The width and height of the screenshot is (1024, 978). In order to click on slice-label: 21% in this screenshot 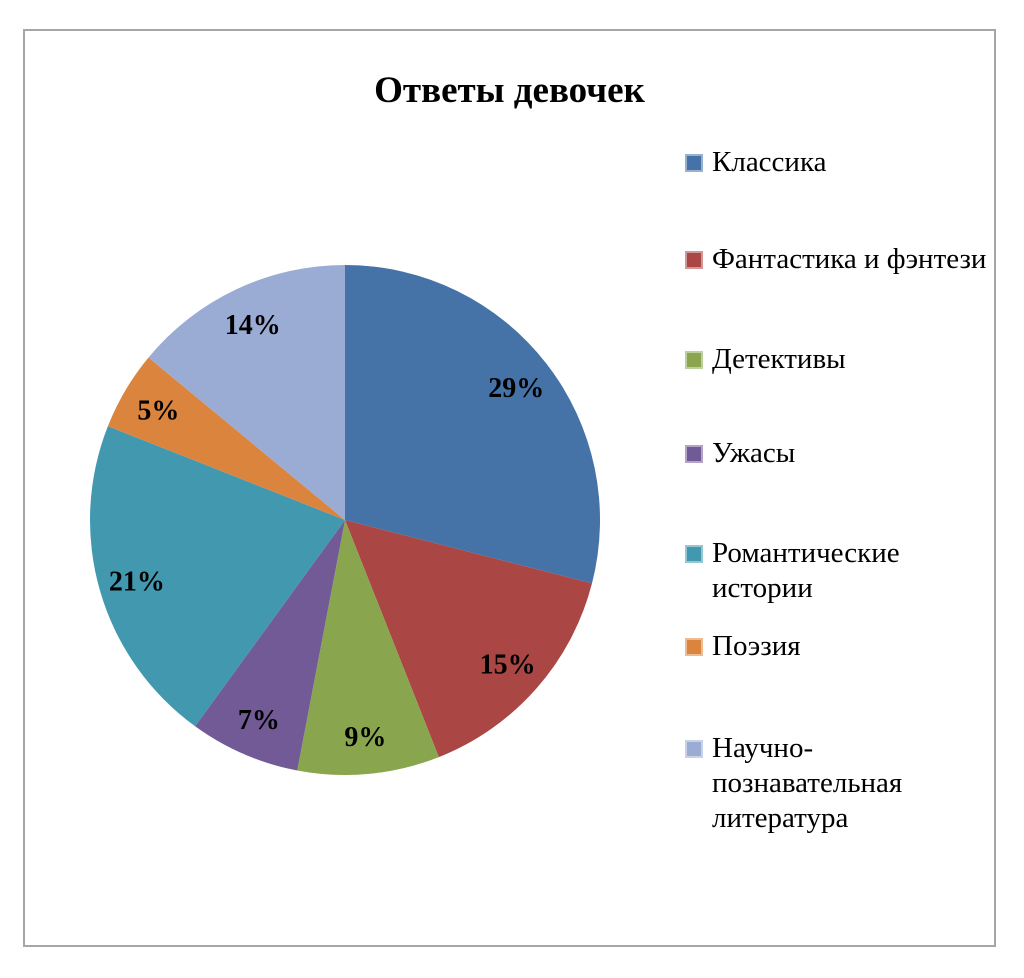, I will do `click(137, 582)`.